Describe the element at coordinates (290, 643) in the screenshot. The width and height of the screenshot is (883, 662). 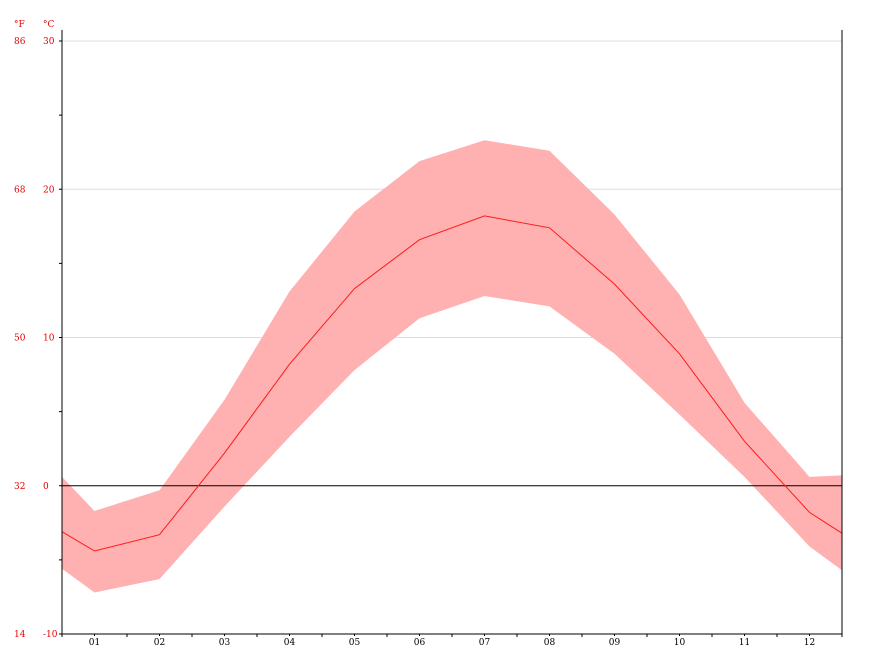
I see `x-tick-label-month: 04` at that location.